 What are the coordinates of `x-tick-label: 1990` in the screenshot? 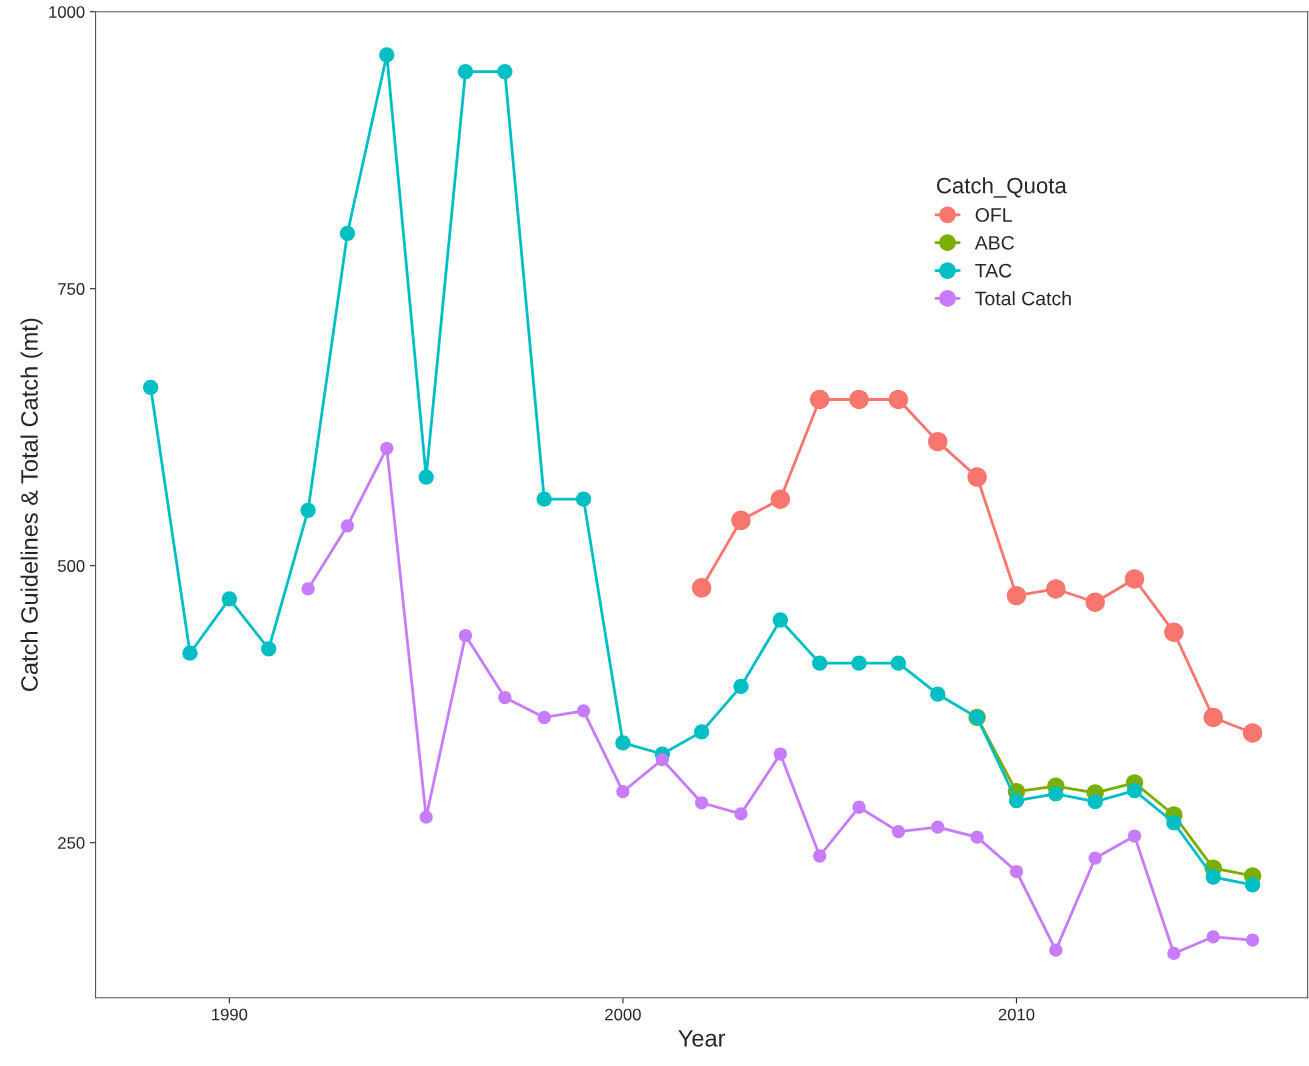 It's located at (230, 1014).